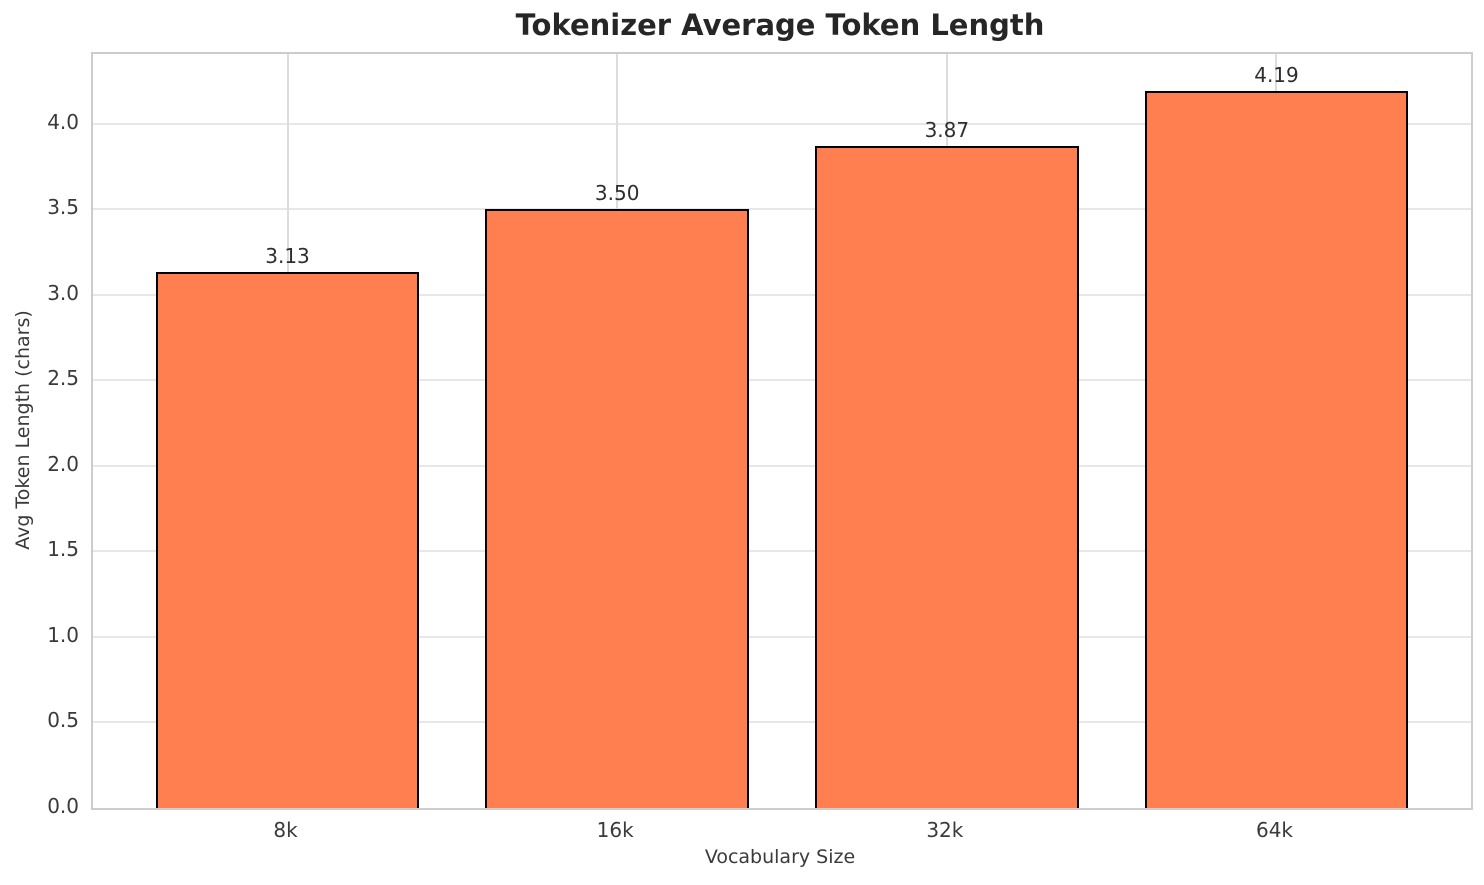 The height and width of the screenshot is (885, 1484). I want to click on y-tick-label: 3.5, so click(63, 207).